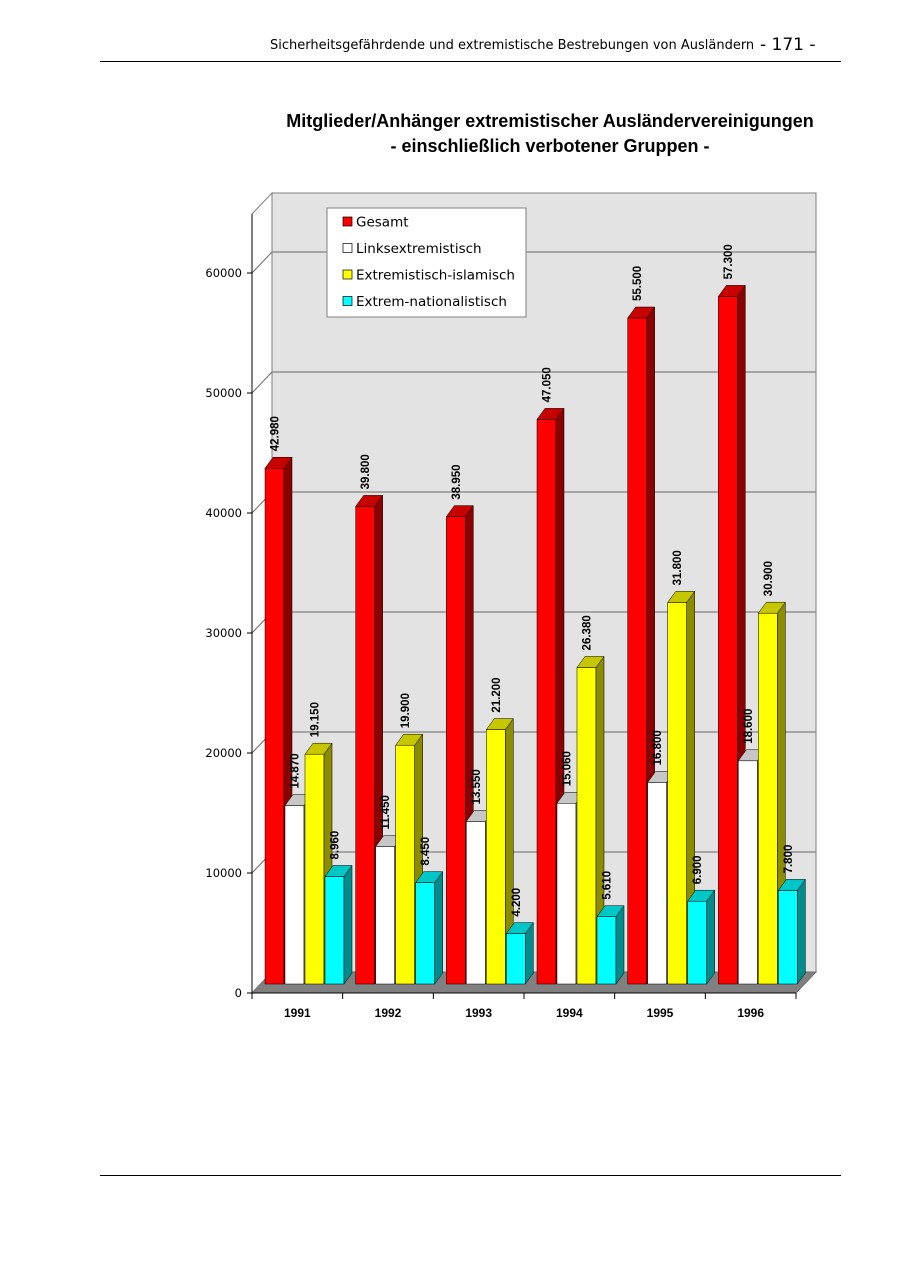 Image resolution: width=900 pixels, height=1273 pixels. Describe the element at coordinates (701, 937) in the screenshot. I see `bar-extrem-nationalistisch-1995` at that location.